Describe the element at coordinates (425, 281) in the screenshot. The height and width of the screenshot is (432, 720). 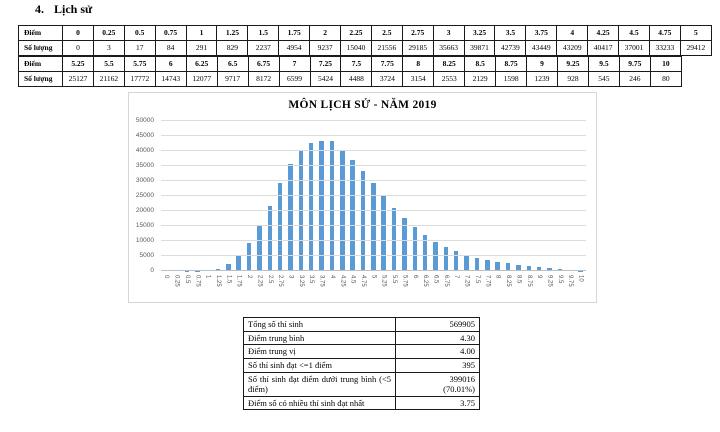
I see `x-tick-label: 6.25` at that location.